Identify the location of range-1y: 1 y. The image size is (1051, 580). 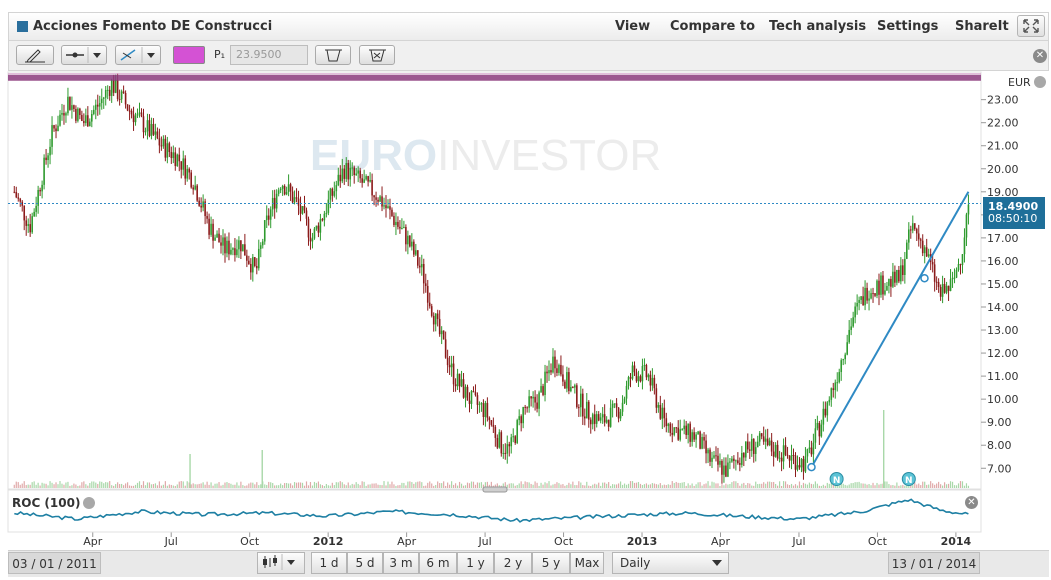
(475, 563).